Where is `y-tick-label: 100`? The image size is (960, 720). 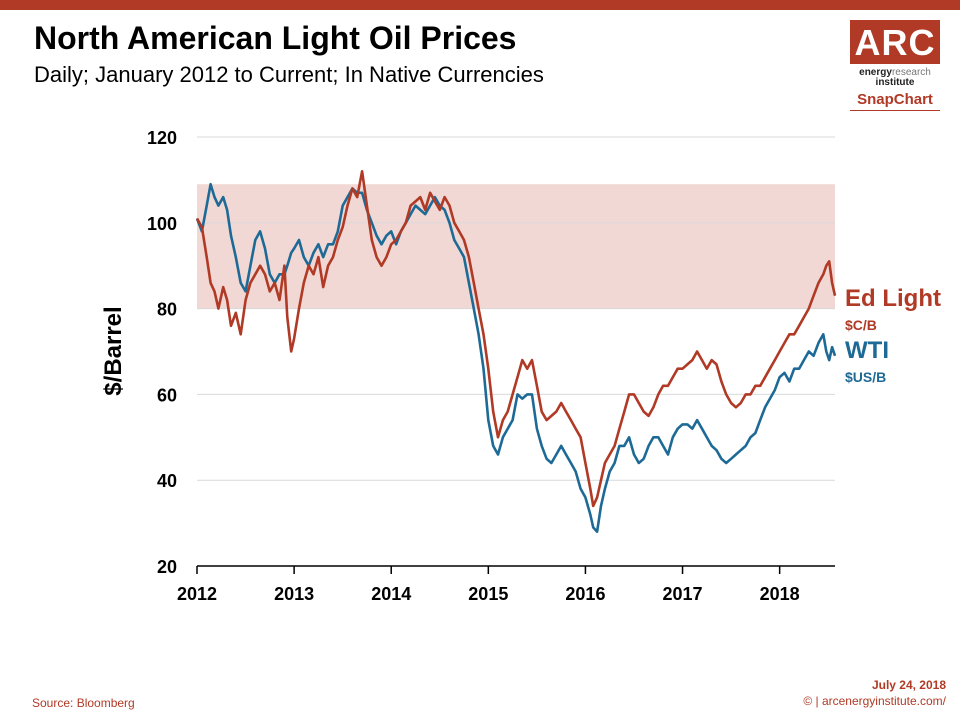
y-tick-label: 100 is located at coordinates (162, 224).